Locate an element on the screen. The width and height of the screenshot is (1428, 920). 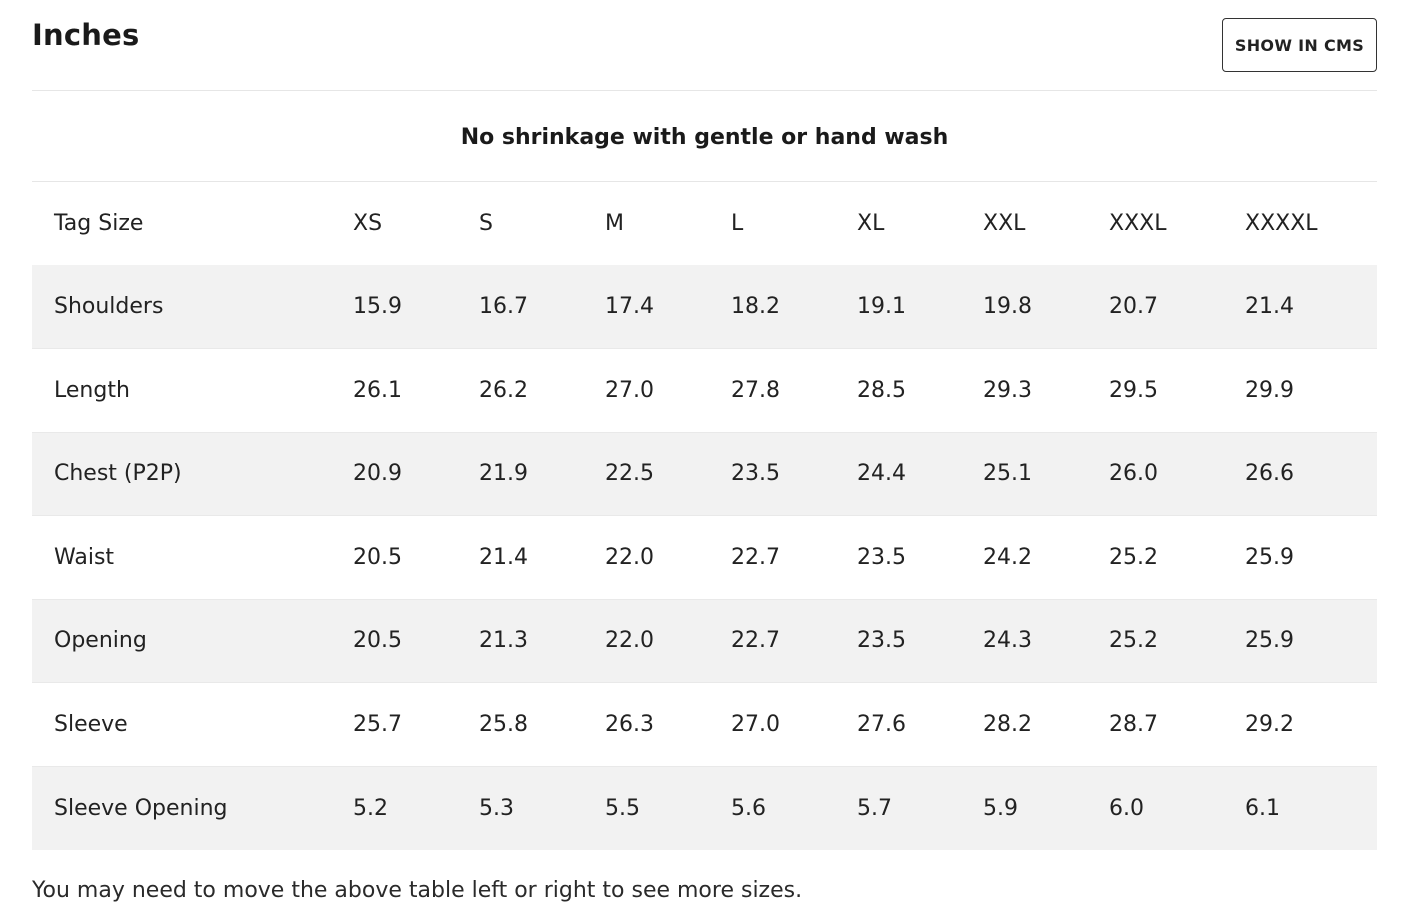
table-cell: 25.7 is located at coordinates (416, 724).